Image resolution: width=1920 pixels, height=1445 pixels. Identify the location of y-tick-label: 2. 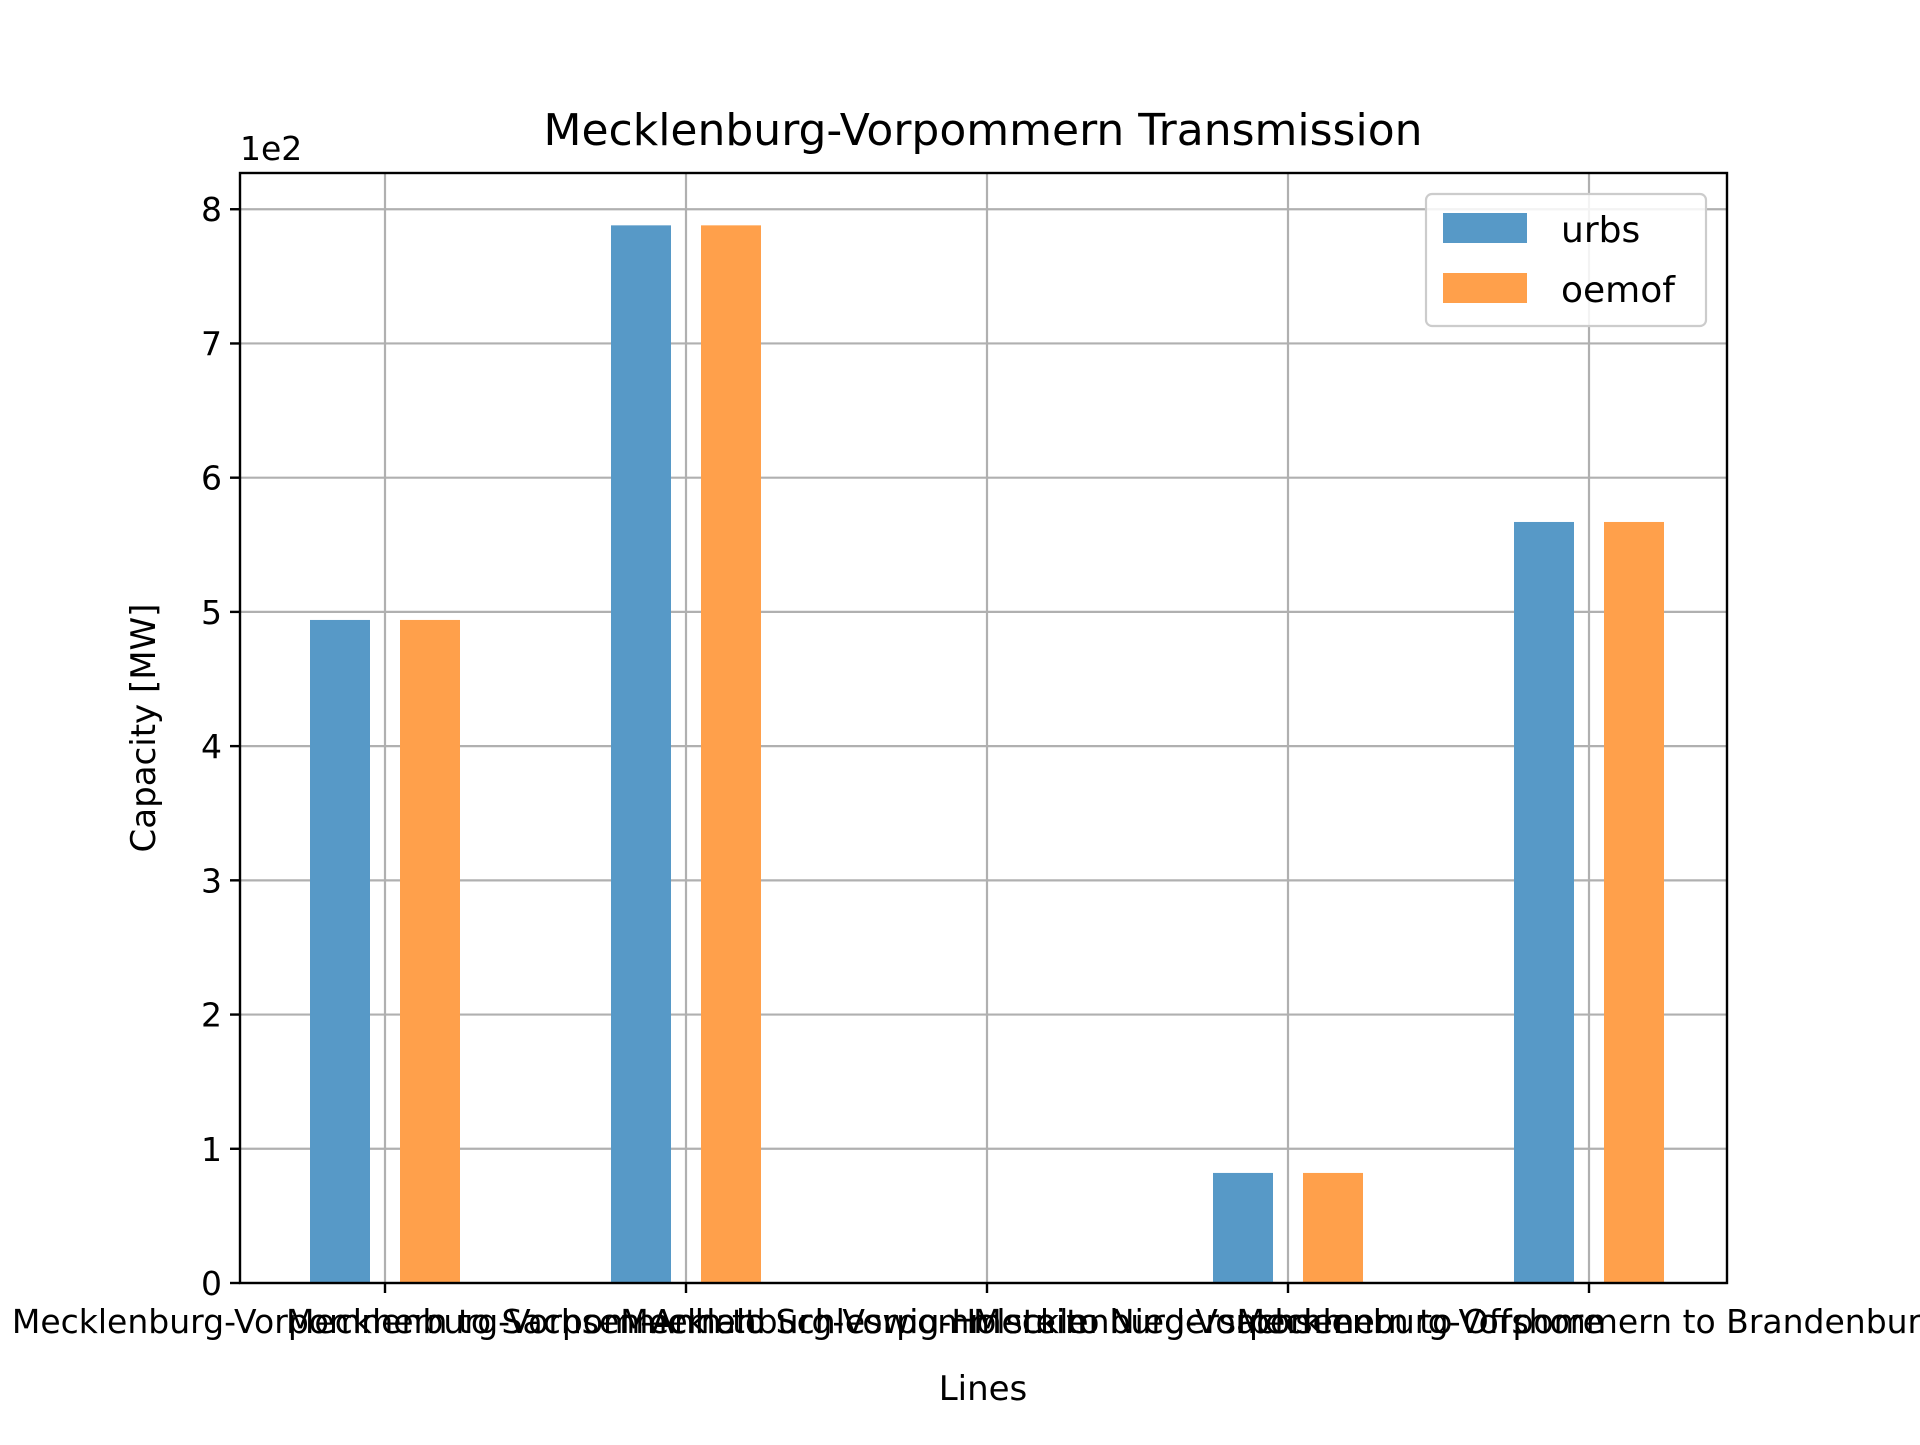
(211, 1015).